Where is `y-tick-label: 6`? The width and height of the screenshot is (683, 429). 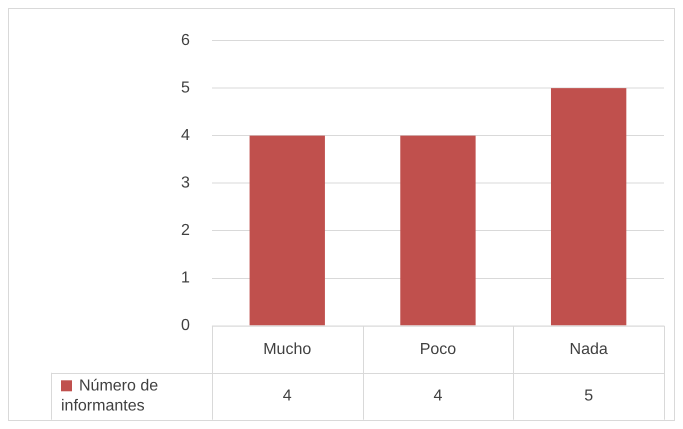
y-tick-label: 6 is located at coordinates (185, 41).